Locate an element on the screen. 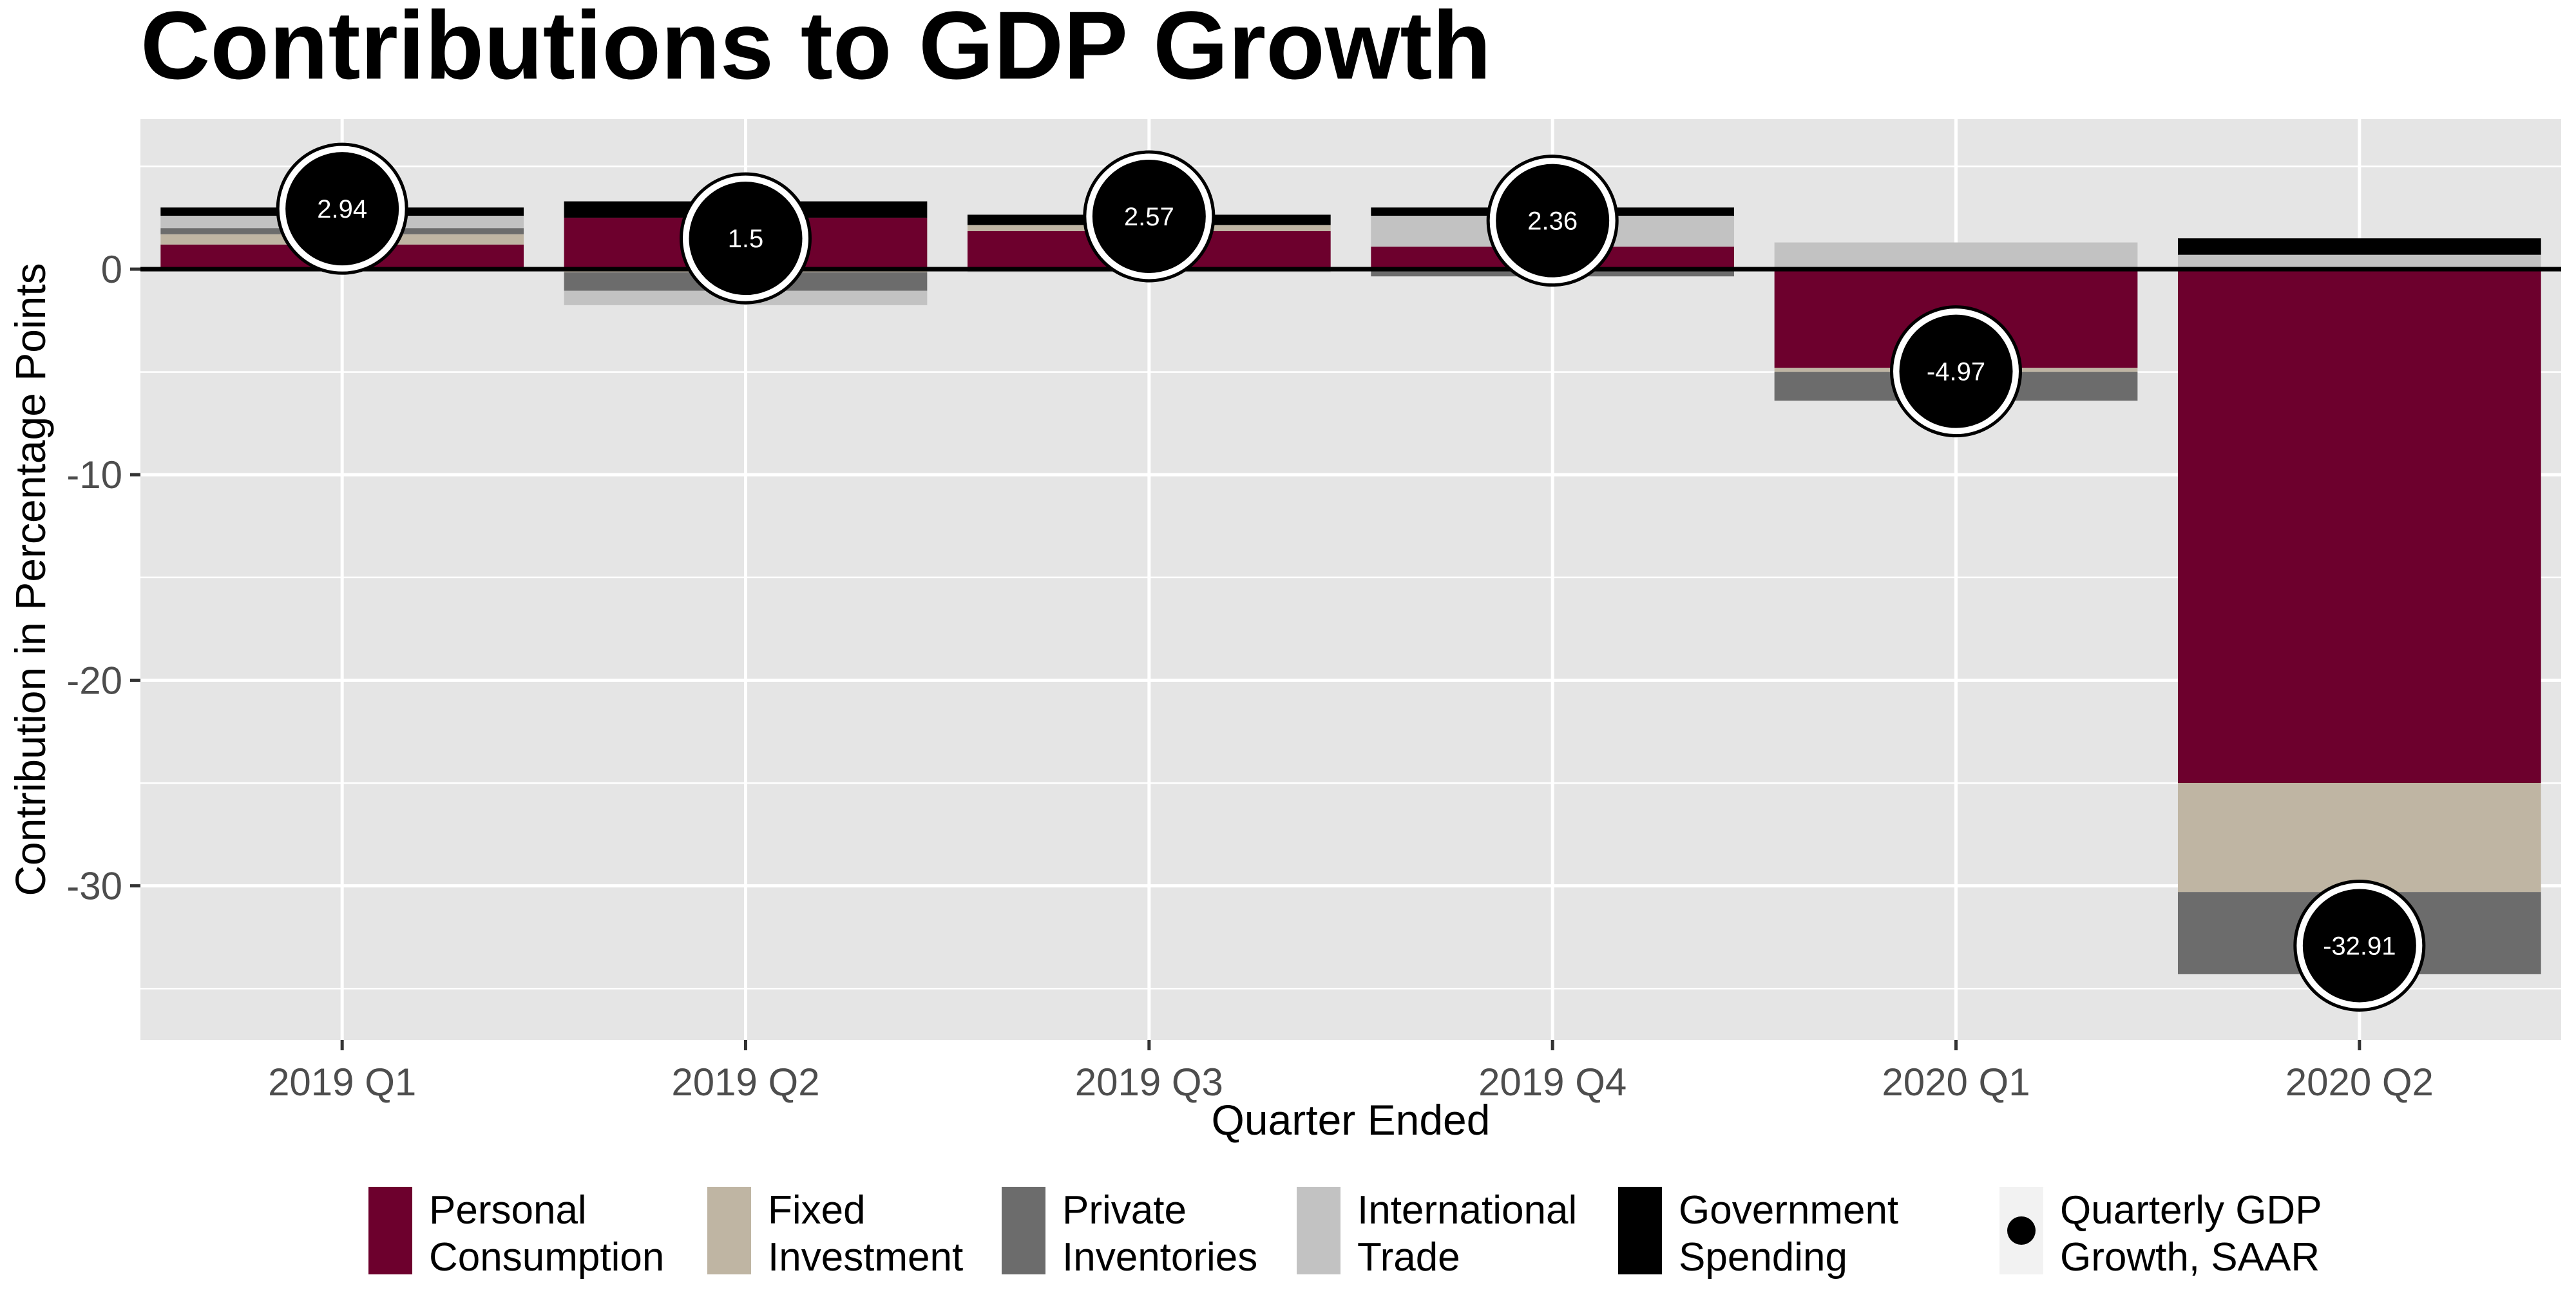  legend-key-government-spending is located at coordinates (1640, 1231).